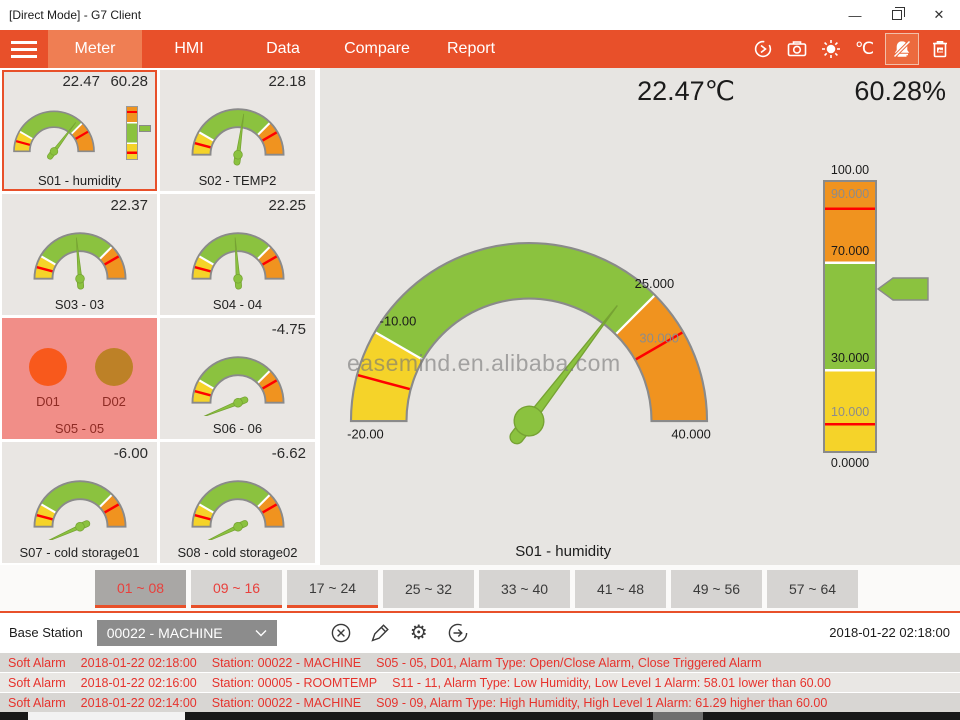 Image resolution: width=960 pixels, height=720 pixels. I want to click on current-timestamp: 2018-01-22 02:18:00, so click(889, 632).